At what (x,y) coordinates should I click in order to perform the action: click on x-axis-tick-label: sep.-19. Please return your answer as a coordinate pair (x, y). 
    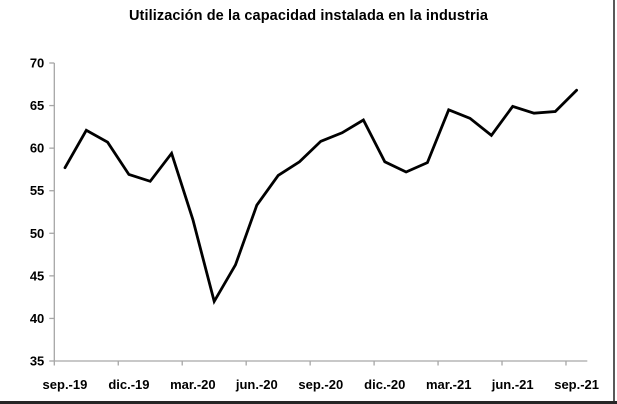
    Looking at the image, I should click on (65, 384).